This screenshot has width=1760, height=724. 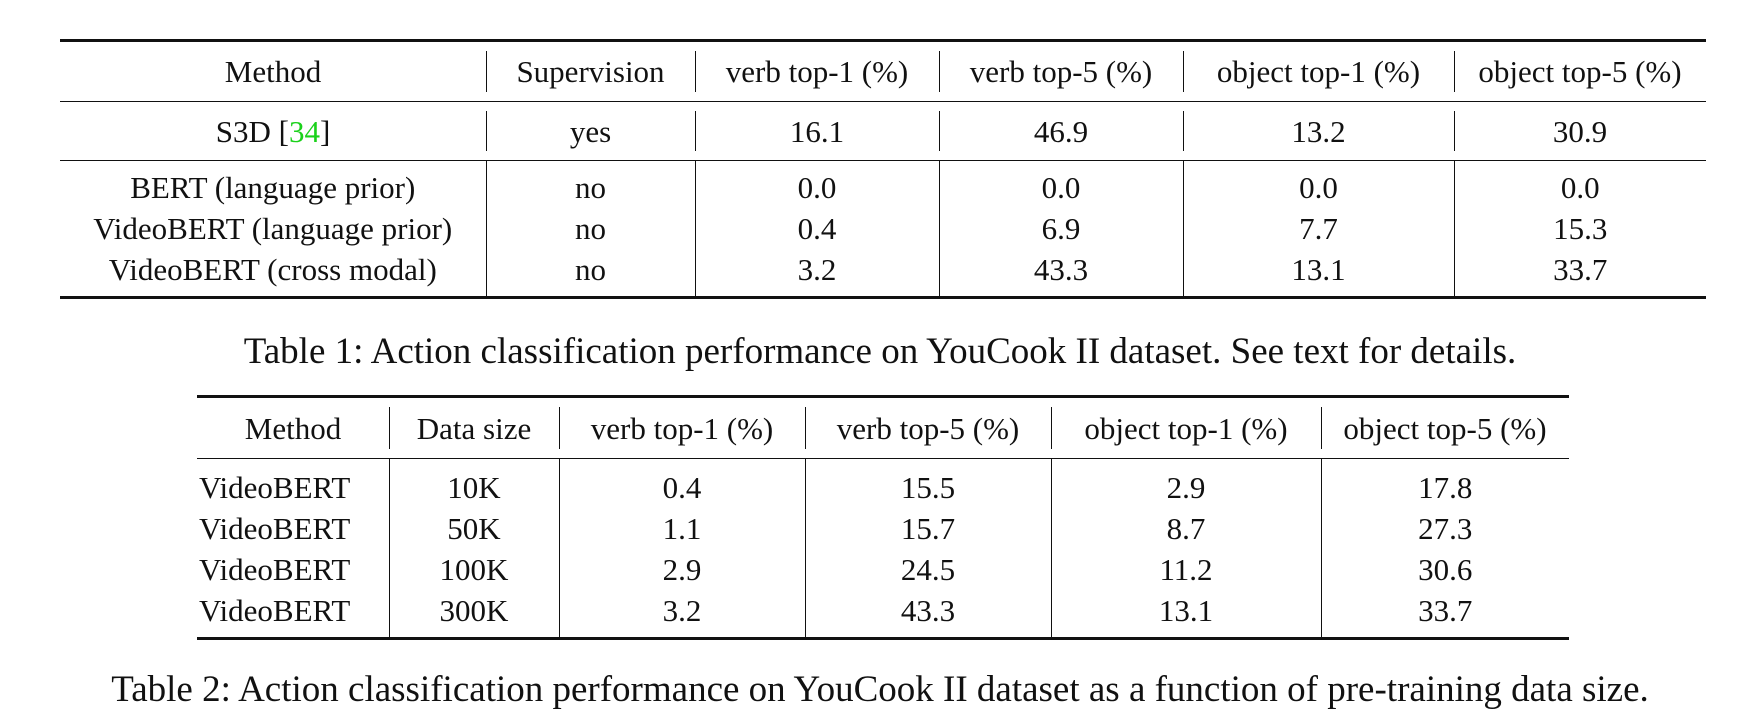 What do you see at coordinates (1580, 131) in the screenshot?
I see `table-cell: 30.9` at bounding box center [1580, 131].